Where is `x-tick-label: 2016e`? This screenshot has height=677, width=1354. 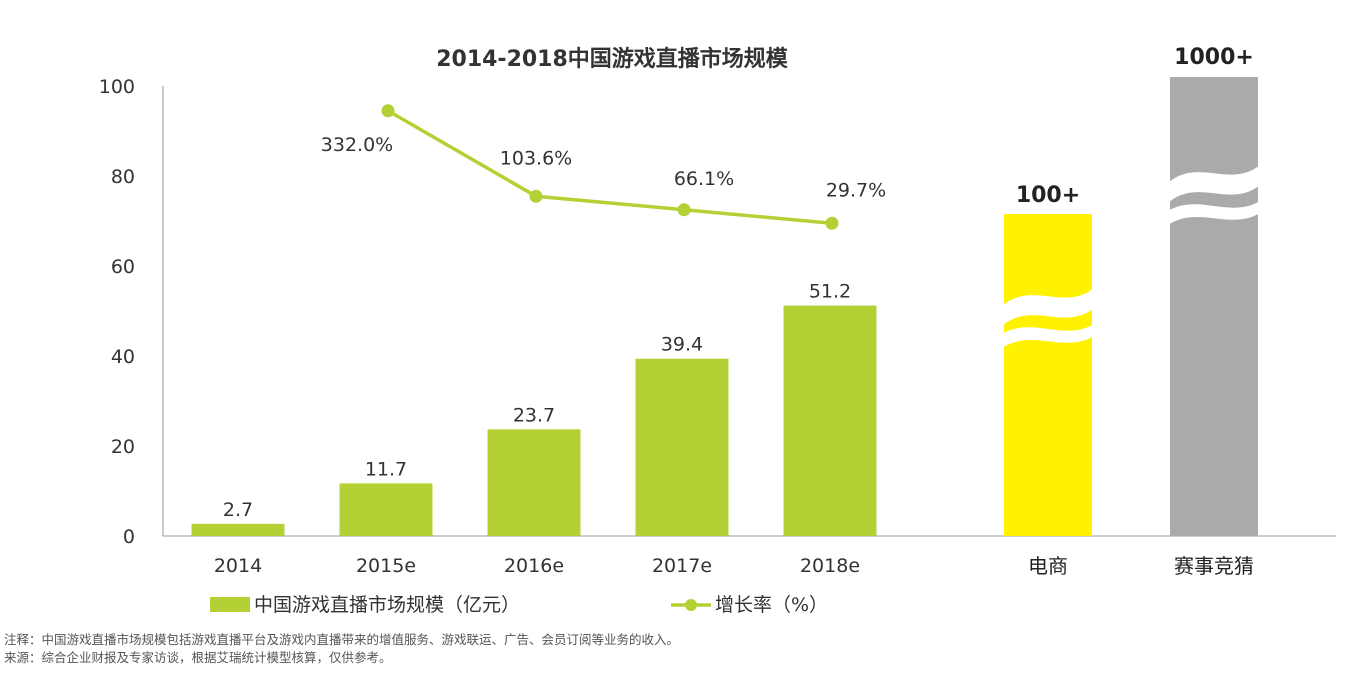 x-tick-label: 2016e is located at coordinates (534, 566).